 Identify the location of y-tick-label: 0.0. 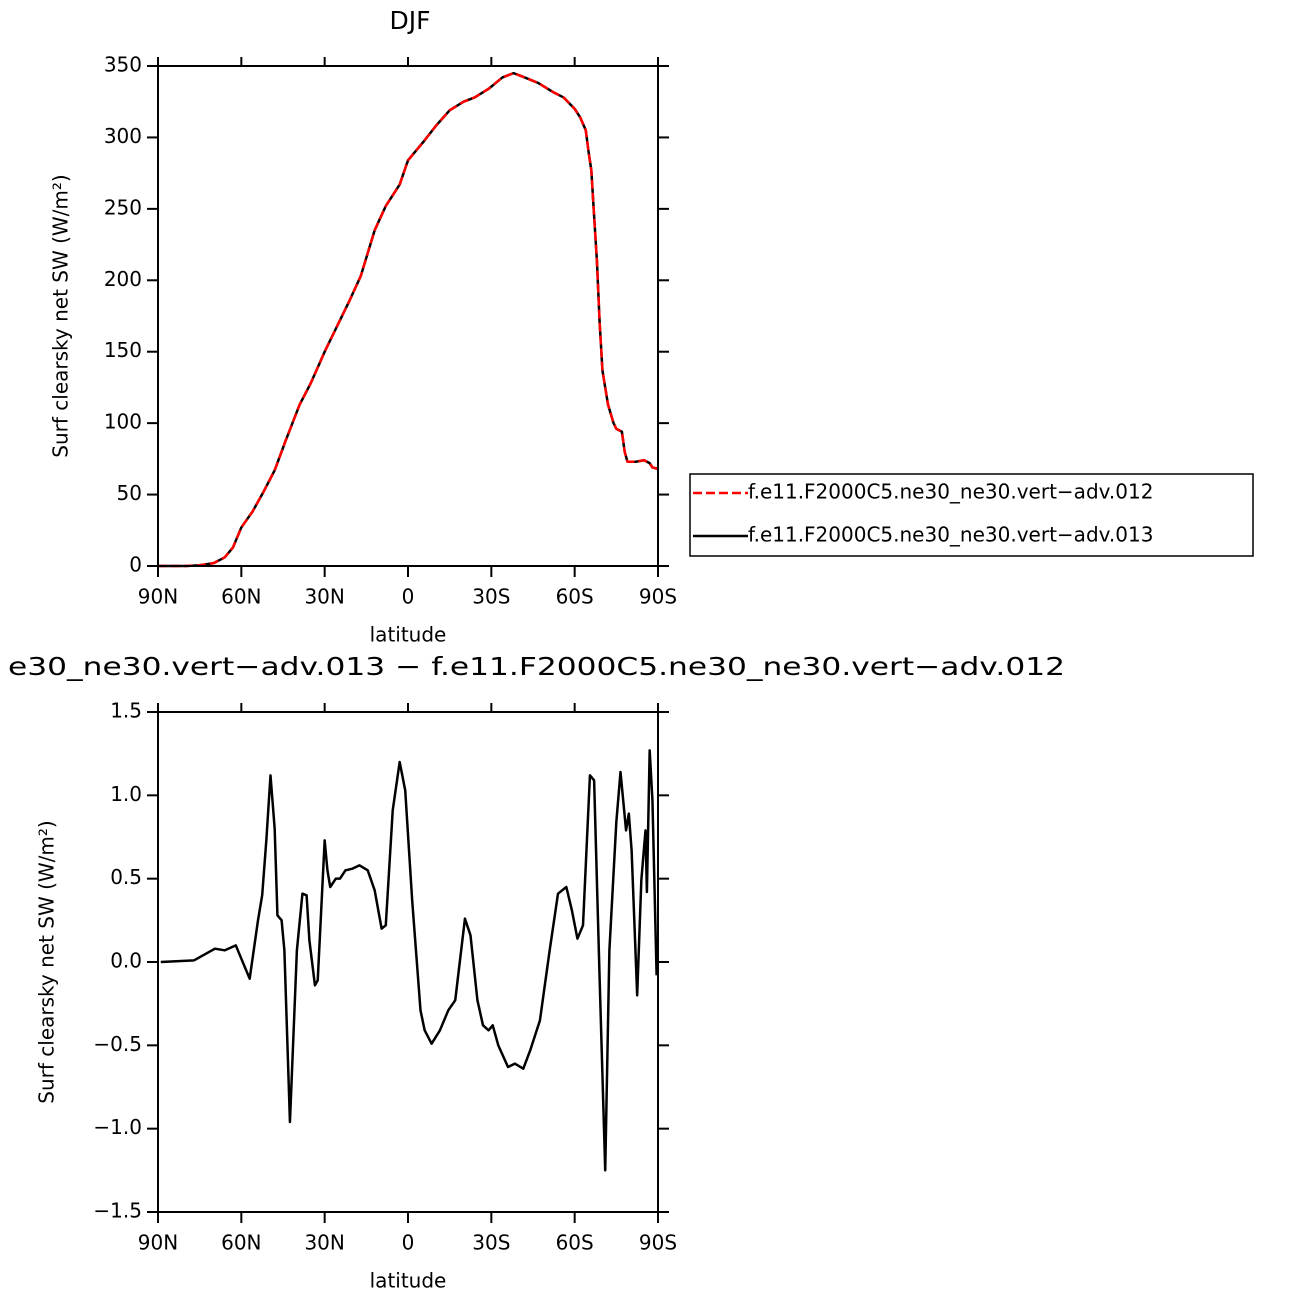
(126, 961).